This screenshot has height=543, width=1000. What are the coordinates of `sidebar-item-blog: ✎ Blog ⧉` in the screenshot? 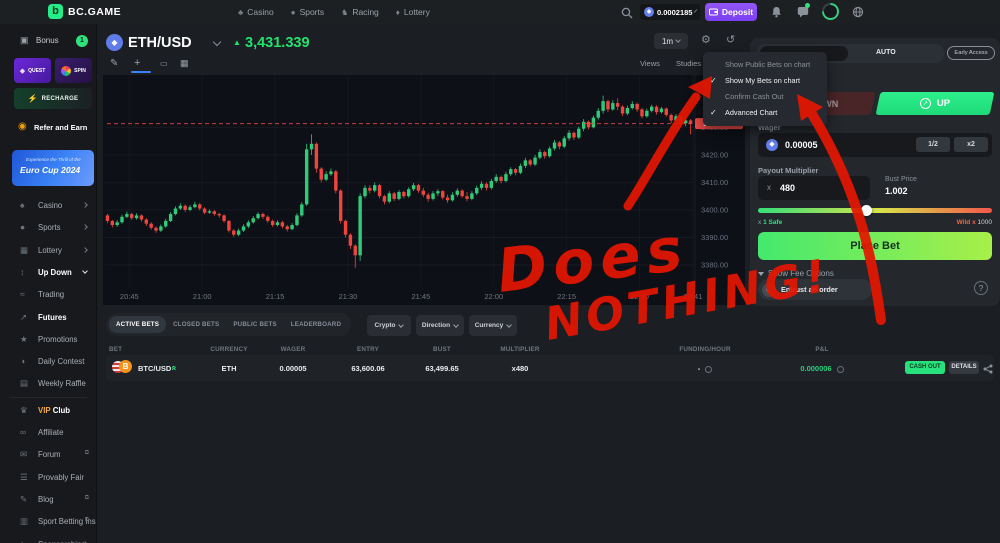 It's located at (48, 500).